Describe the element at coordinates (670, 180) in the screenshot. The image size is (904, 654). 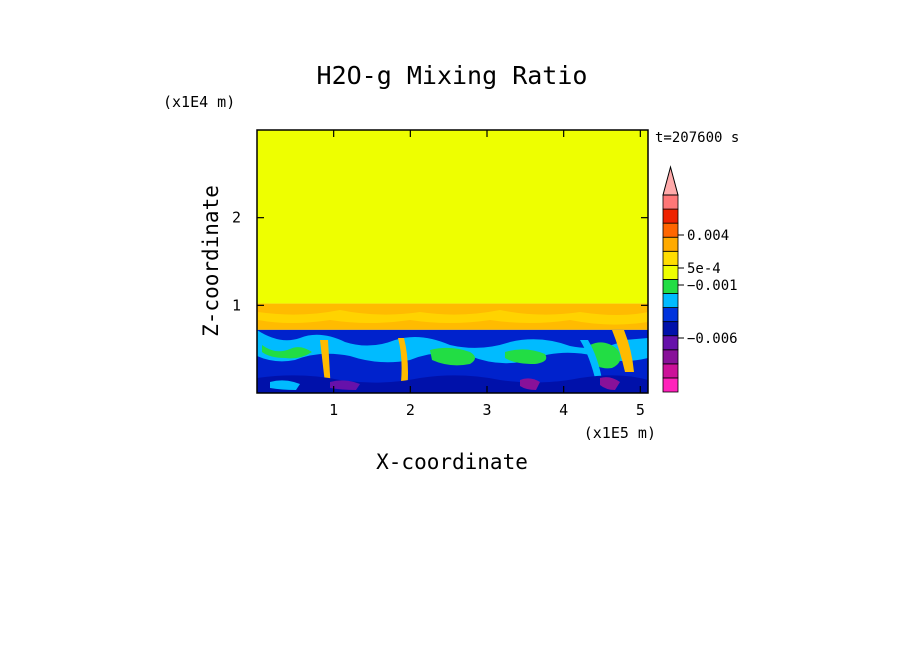
I see `colorbar-extend-arrow` at that location.